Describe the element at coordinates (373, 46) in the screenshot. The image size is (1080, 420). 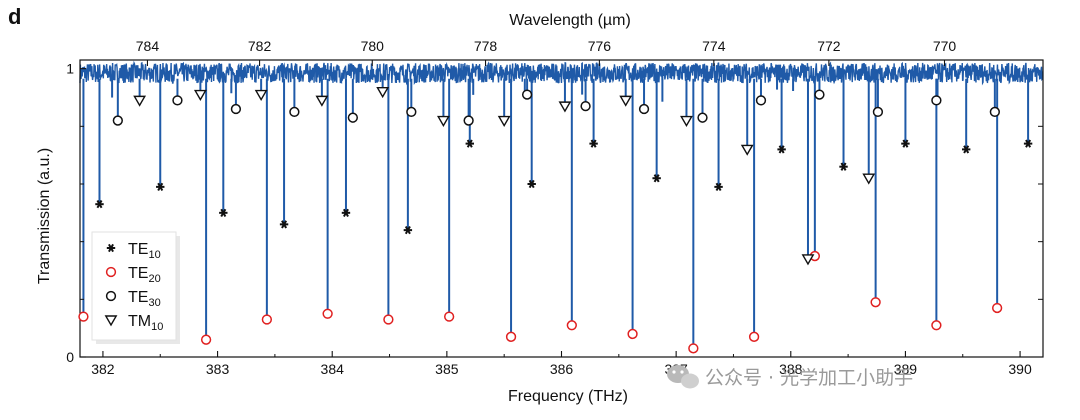
I see `top-tick-label: 780` at that location.